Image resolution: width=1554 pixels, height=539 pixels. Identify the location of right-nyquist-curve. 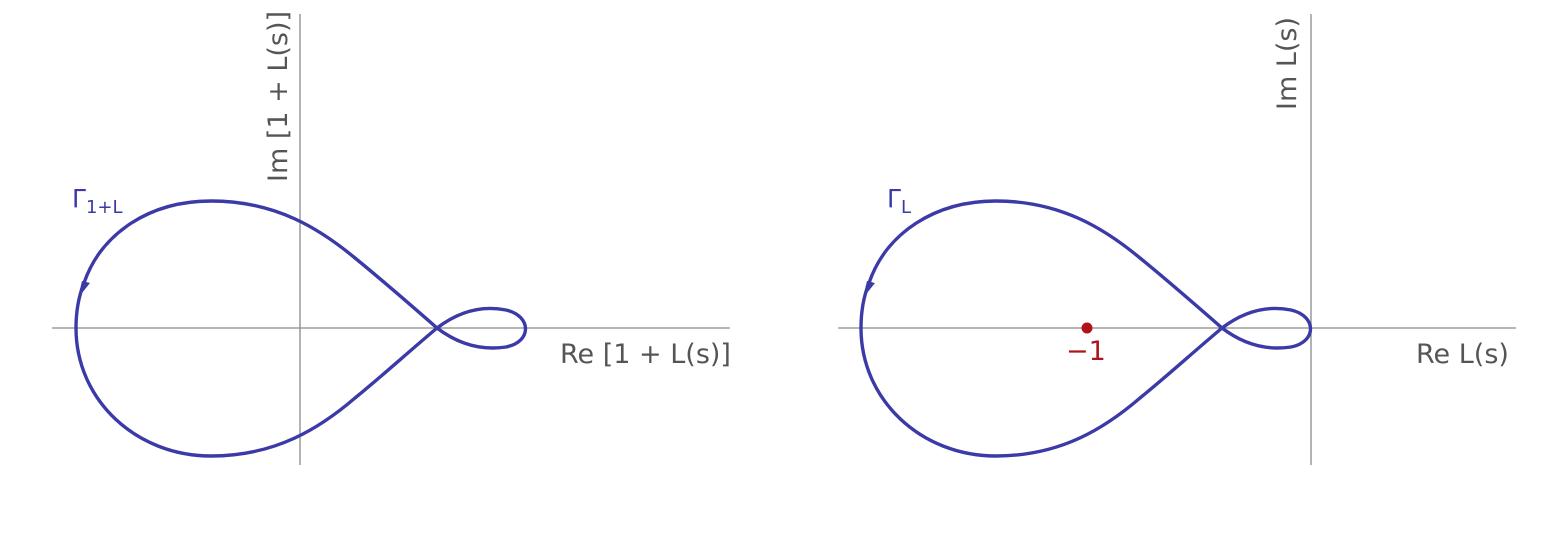
(1085, 328).